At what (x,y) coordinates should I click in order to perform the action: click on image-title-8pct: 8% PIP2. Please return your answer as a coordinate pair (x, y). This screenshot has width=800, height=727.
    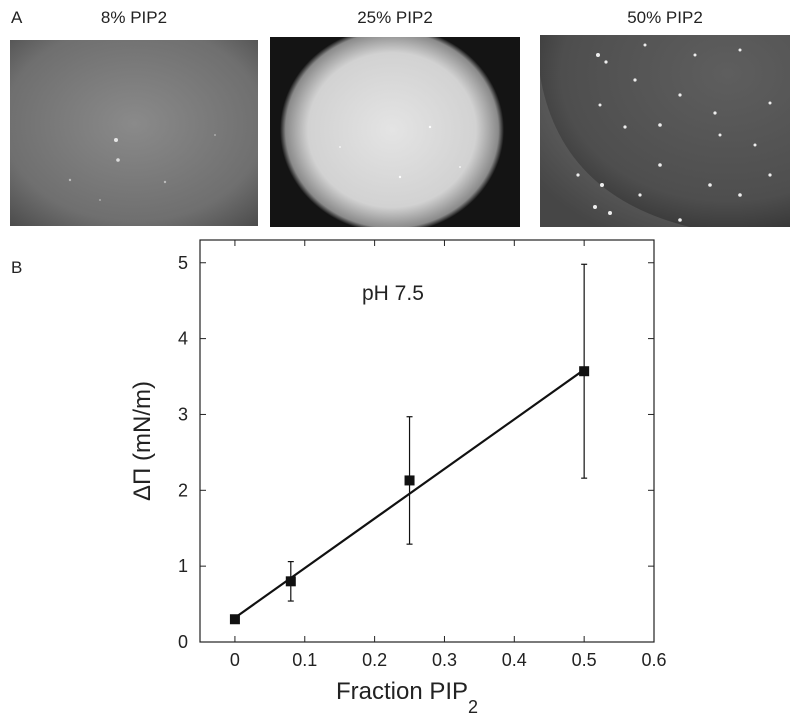
    Looking at the image, I should click on (134, 17).